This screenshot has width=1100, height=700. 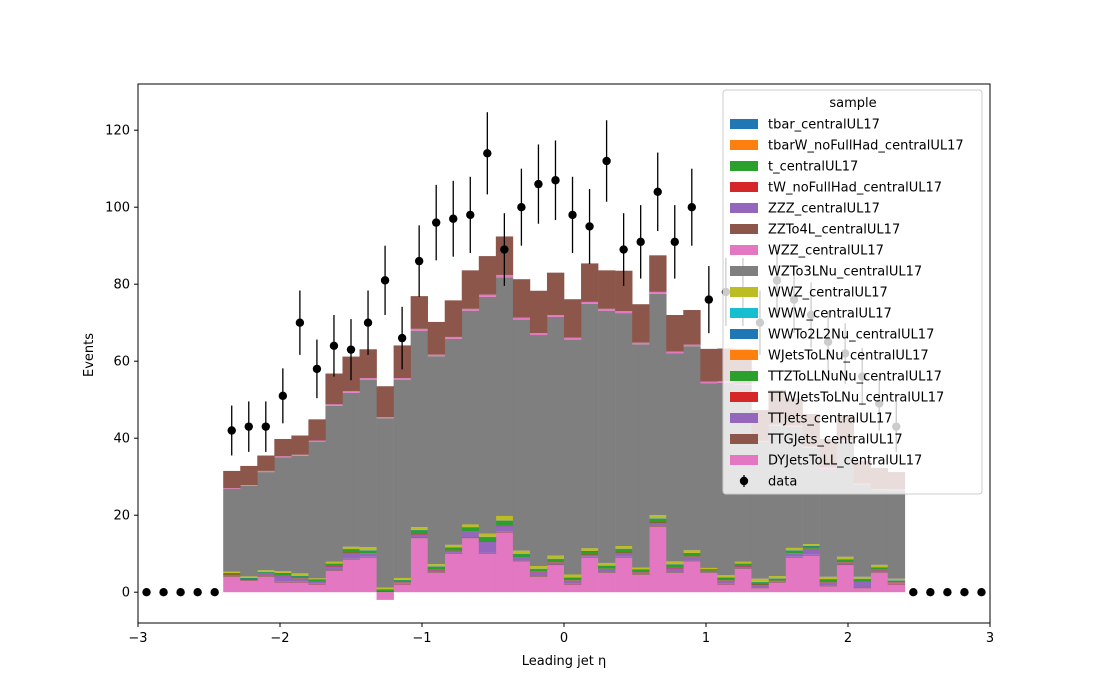 I want to click on legend-label: WZZ_centralUL17, so click(x=826, y=251).